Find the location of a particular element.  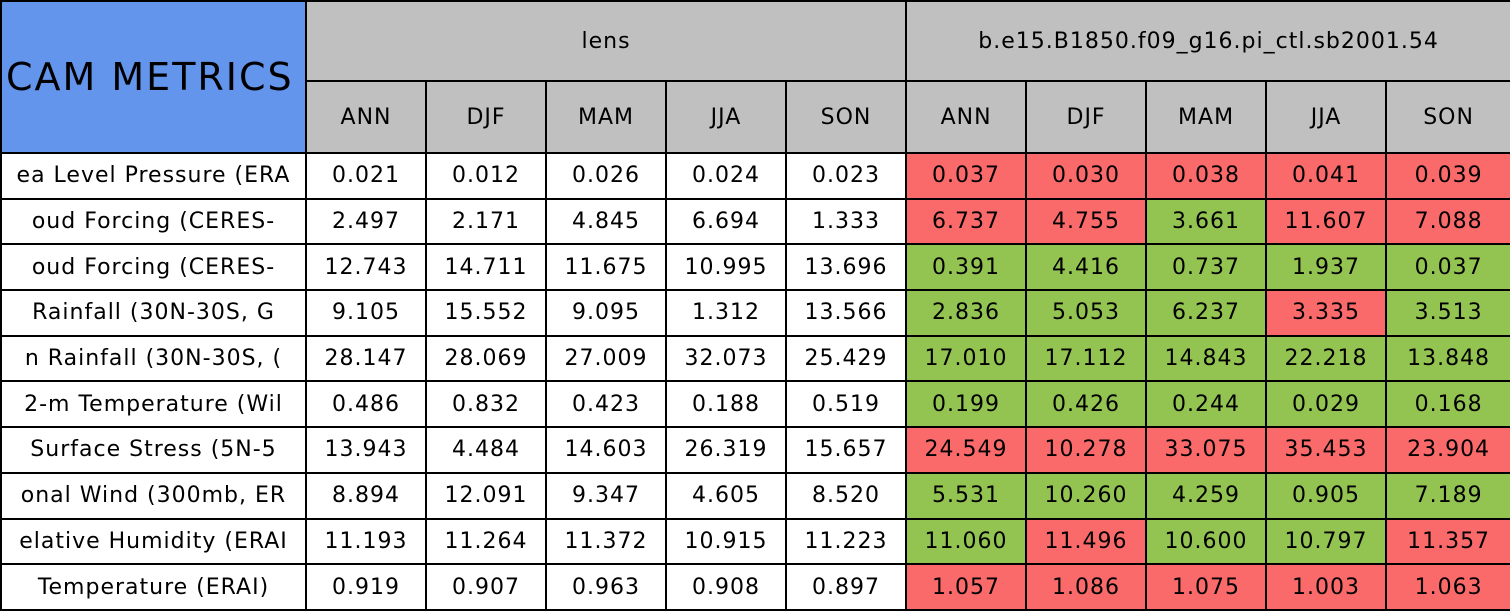

value-cell: 0.832 is located at coordinates (486, 404).